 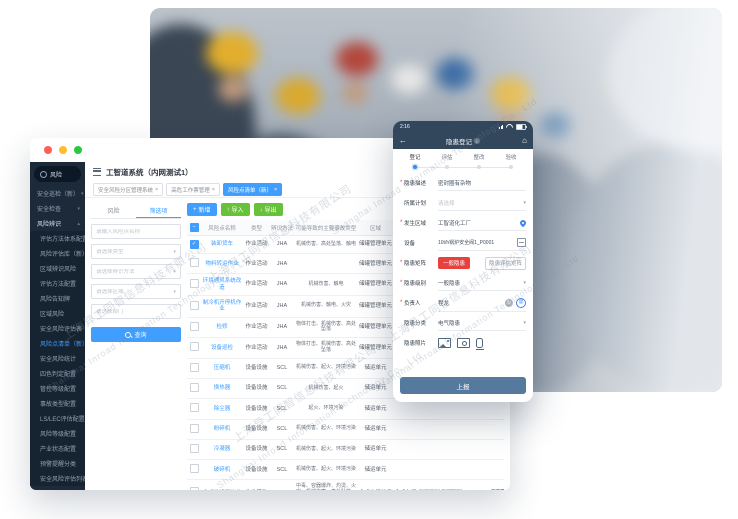 What do you see at coordinates (57, 298) in the screenshot?
I see `sidebar-item: 风险告知牌` at bounding box center [57, 298].